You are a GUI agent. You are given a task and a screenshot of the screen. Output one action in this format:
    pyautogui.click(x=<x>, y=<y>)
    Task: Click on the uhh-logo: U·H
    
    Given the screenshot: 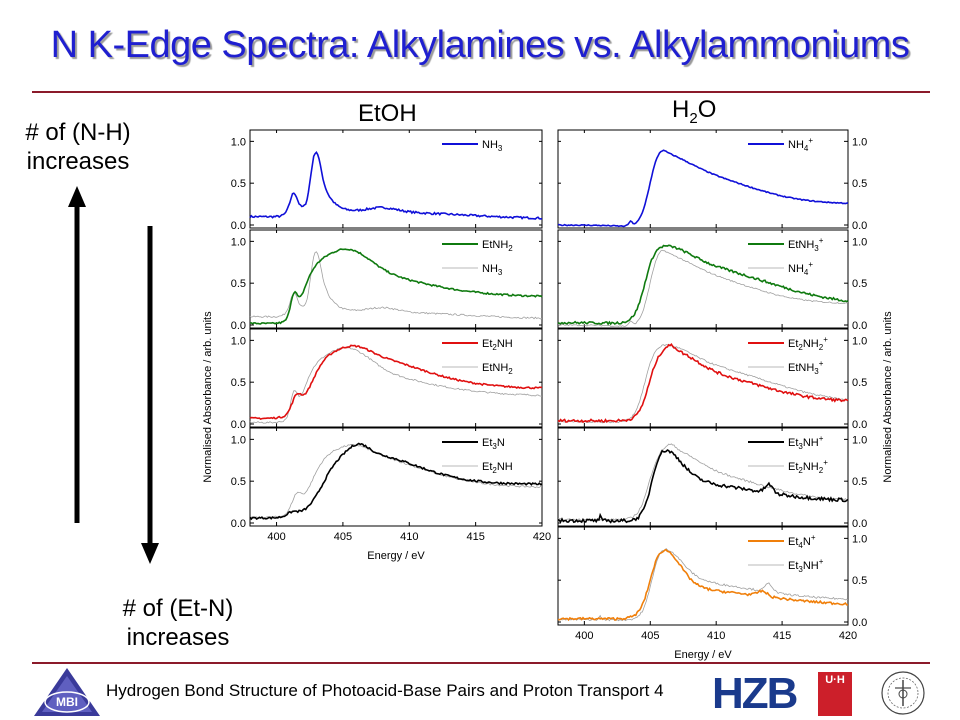 What is the action you would take?
    pyautogui.click(x=835, y=694)
    